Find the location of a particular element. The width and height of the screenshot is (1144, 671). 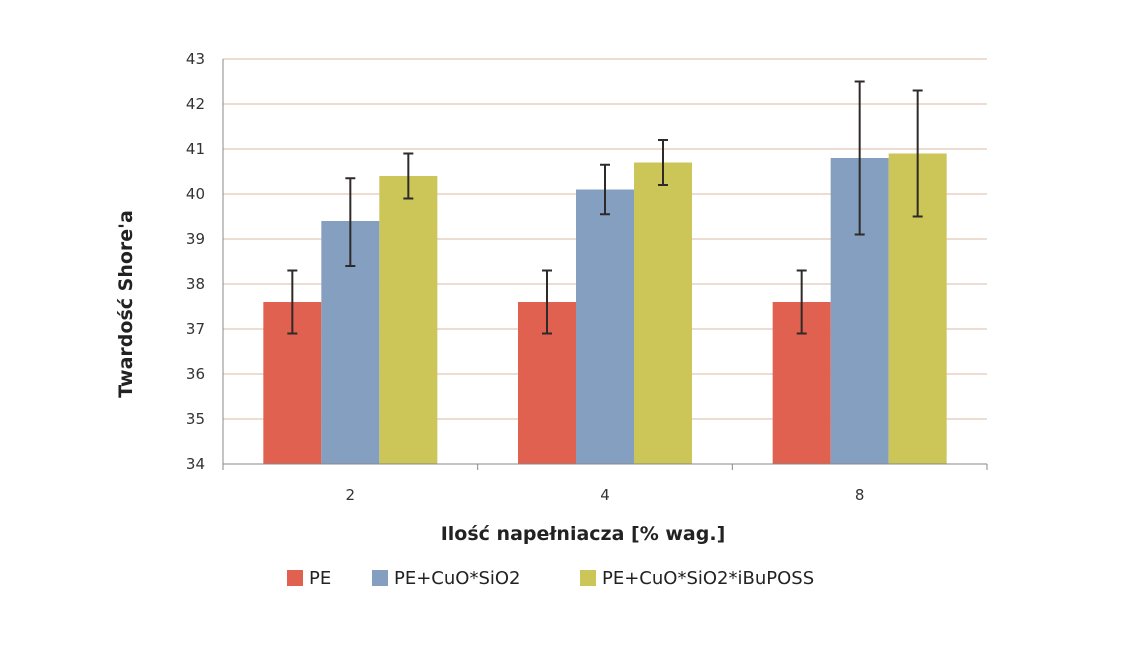

legend: PE PE+CuO*SiO2 PE+CuO*SiO2*iBuPOSS is located at coordinates (550, 578).